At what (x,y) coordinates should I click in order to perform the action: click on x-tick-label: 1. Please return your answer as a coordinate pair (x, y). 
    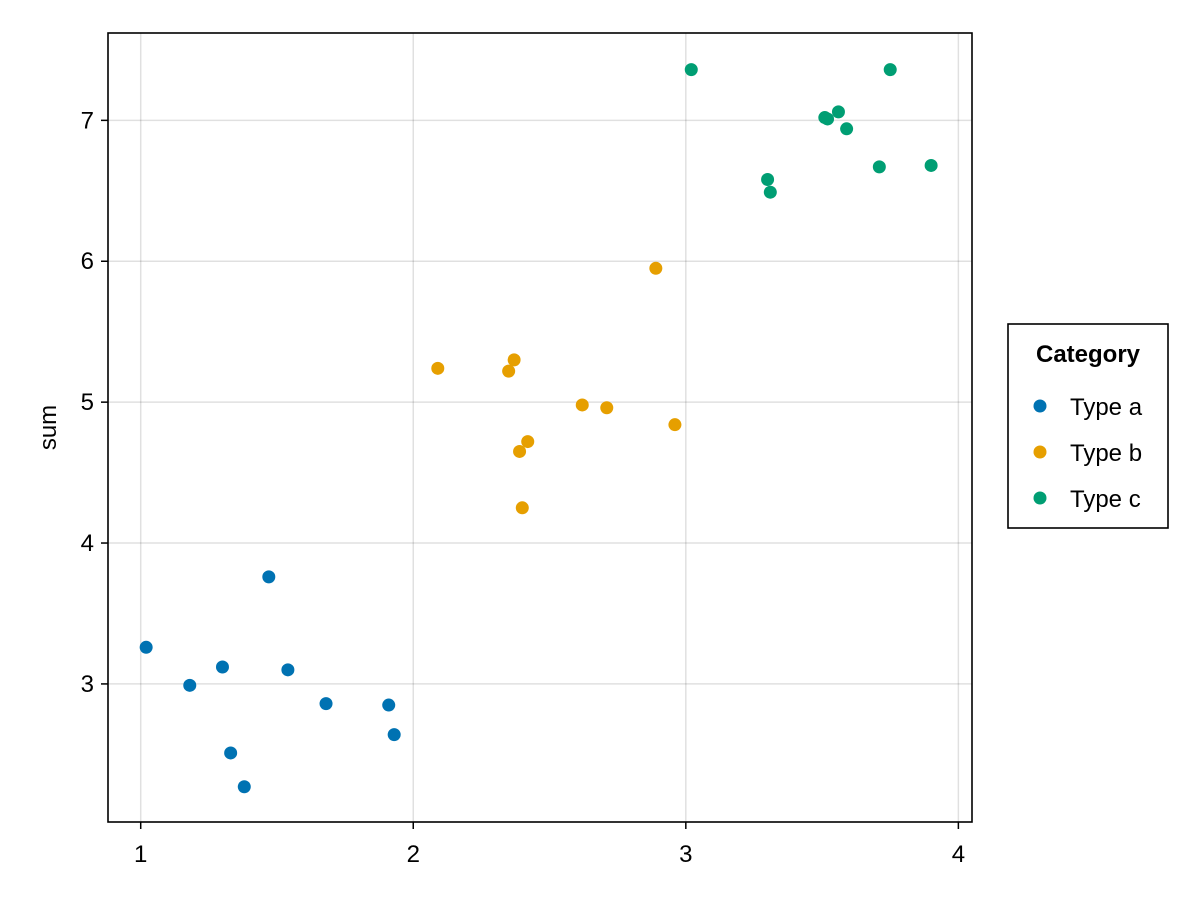
    Looking at the image, I should click on (140, 854).